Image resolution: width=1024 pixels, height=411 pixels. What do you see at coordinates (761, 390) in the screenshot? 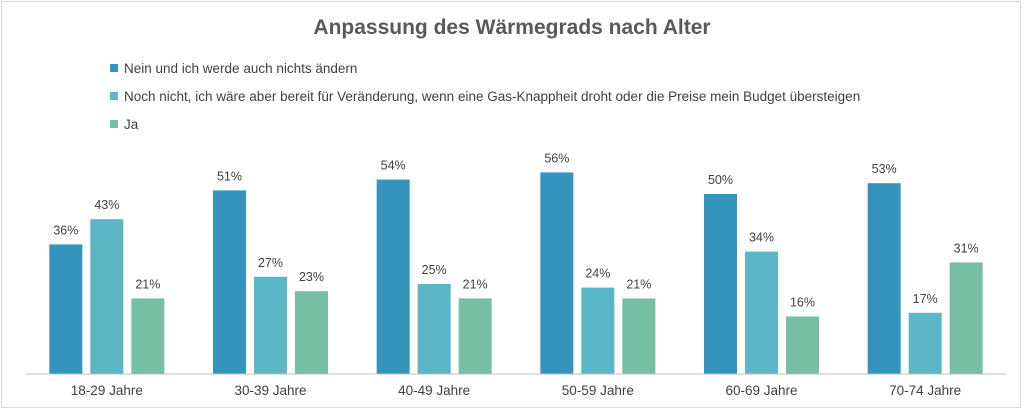
I see `x-tick-label: 60-69 Jahre` at bounding box center [761, 390].